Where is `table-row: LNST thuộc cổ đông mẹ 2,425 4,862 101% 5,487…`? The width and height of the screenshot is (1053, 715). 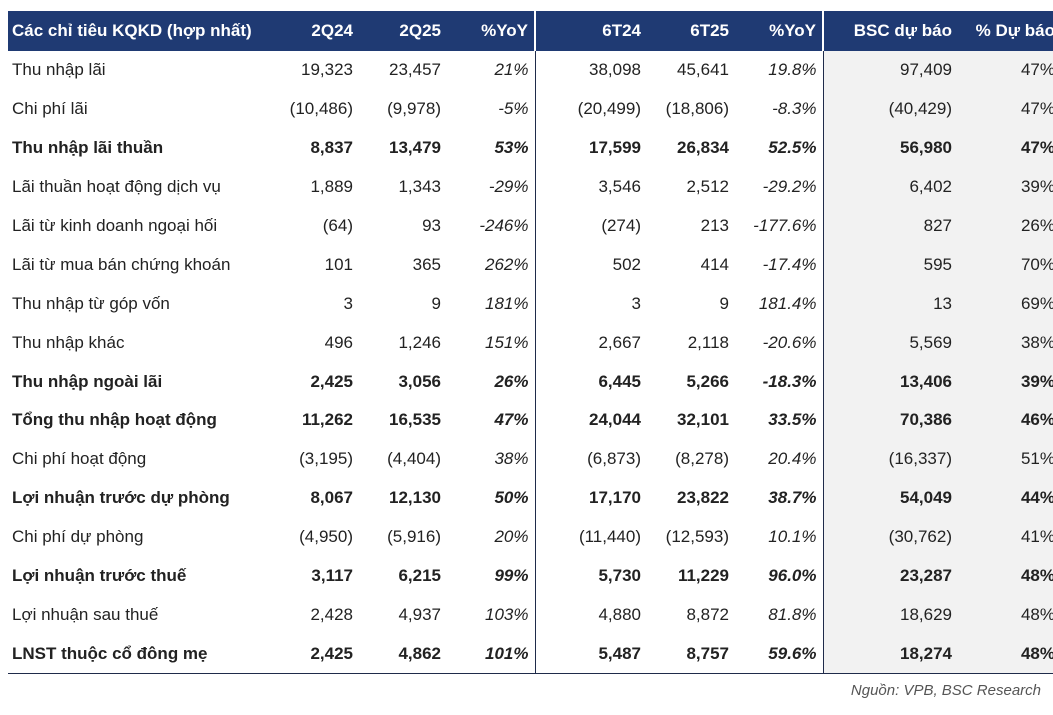 table-row: LNST thuộc cổ đông mẹ 2,425 4,862 101% 5,487… is located at coordinates (530, 654).